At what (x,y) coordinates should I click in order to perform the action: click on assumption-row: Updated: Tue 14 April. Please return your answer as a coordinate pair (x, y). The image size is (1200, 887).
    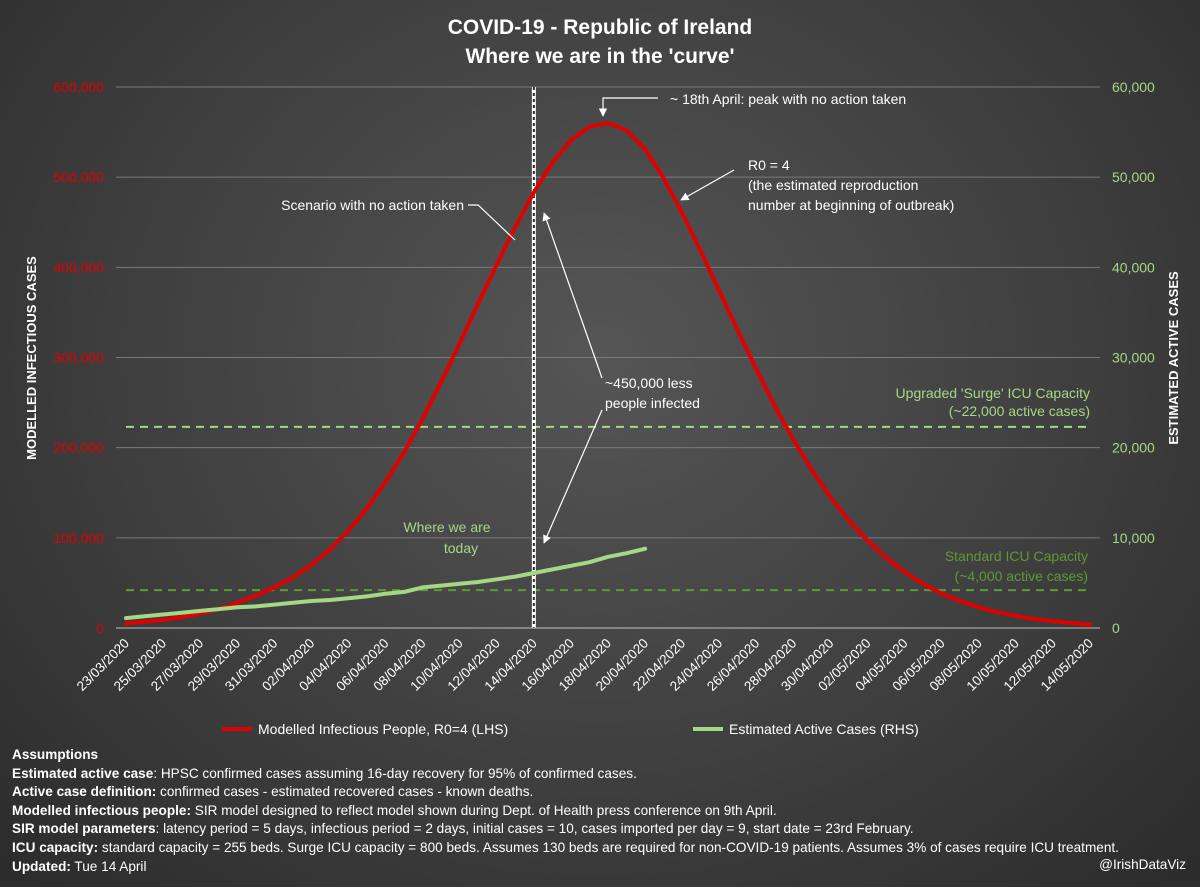
    Looking at the image, I should click on (79, 866).